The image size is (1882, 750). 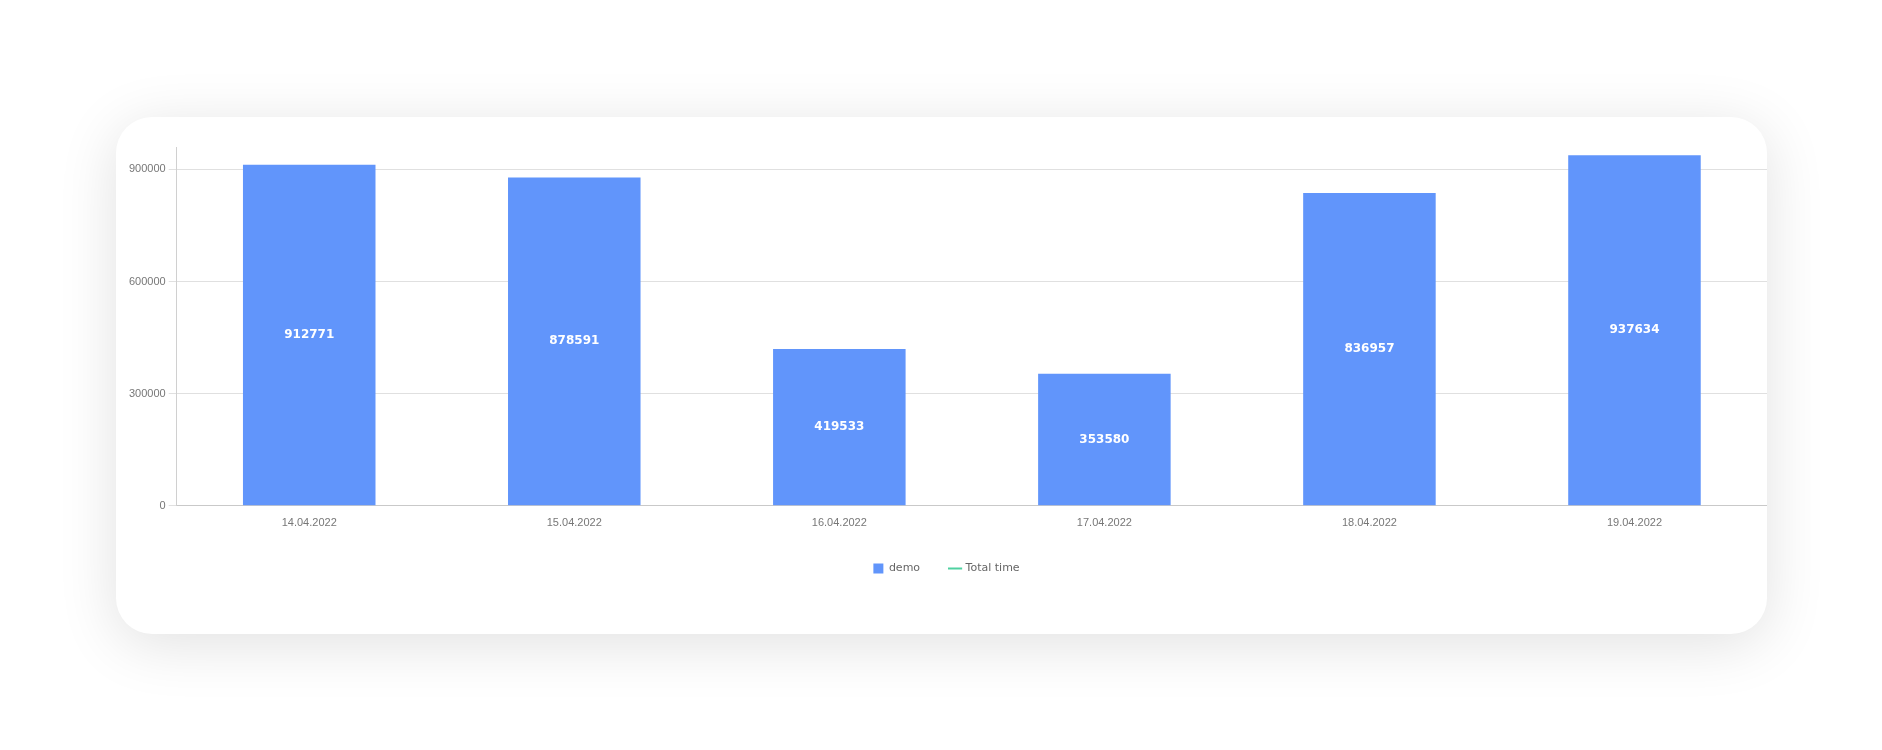 What do you see at coordinates (147, 392) in the screenshot?
I see `y-tick-label: 300000` at bounding box center [147, 392].